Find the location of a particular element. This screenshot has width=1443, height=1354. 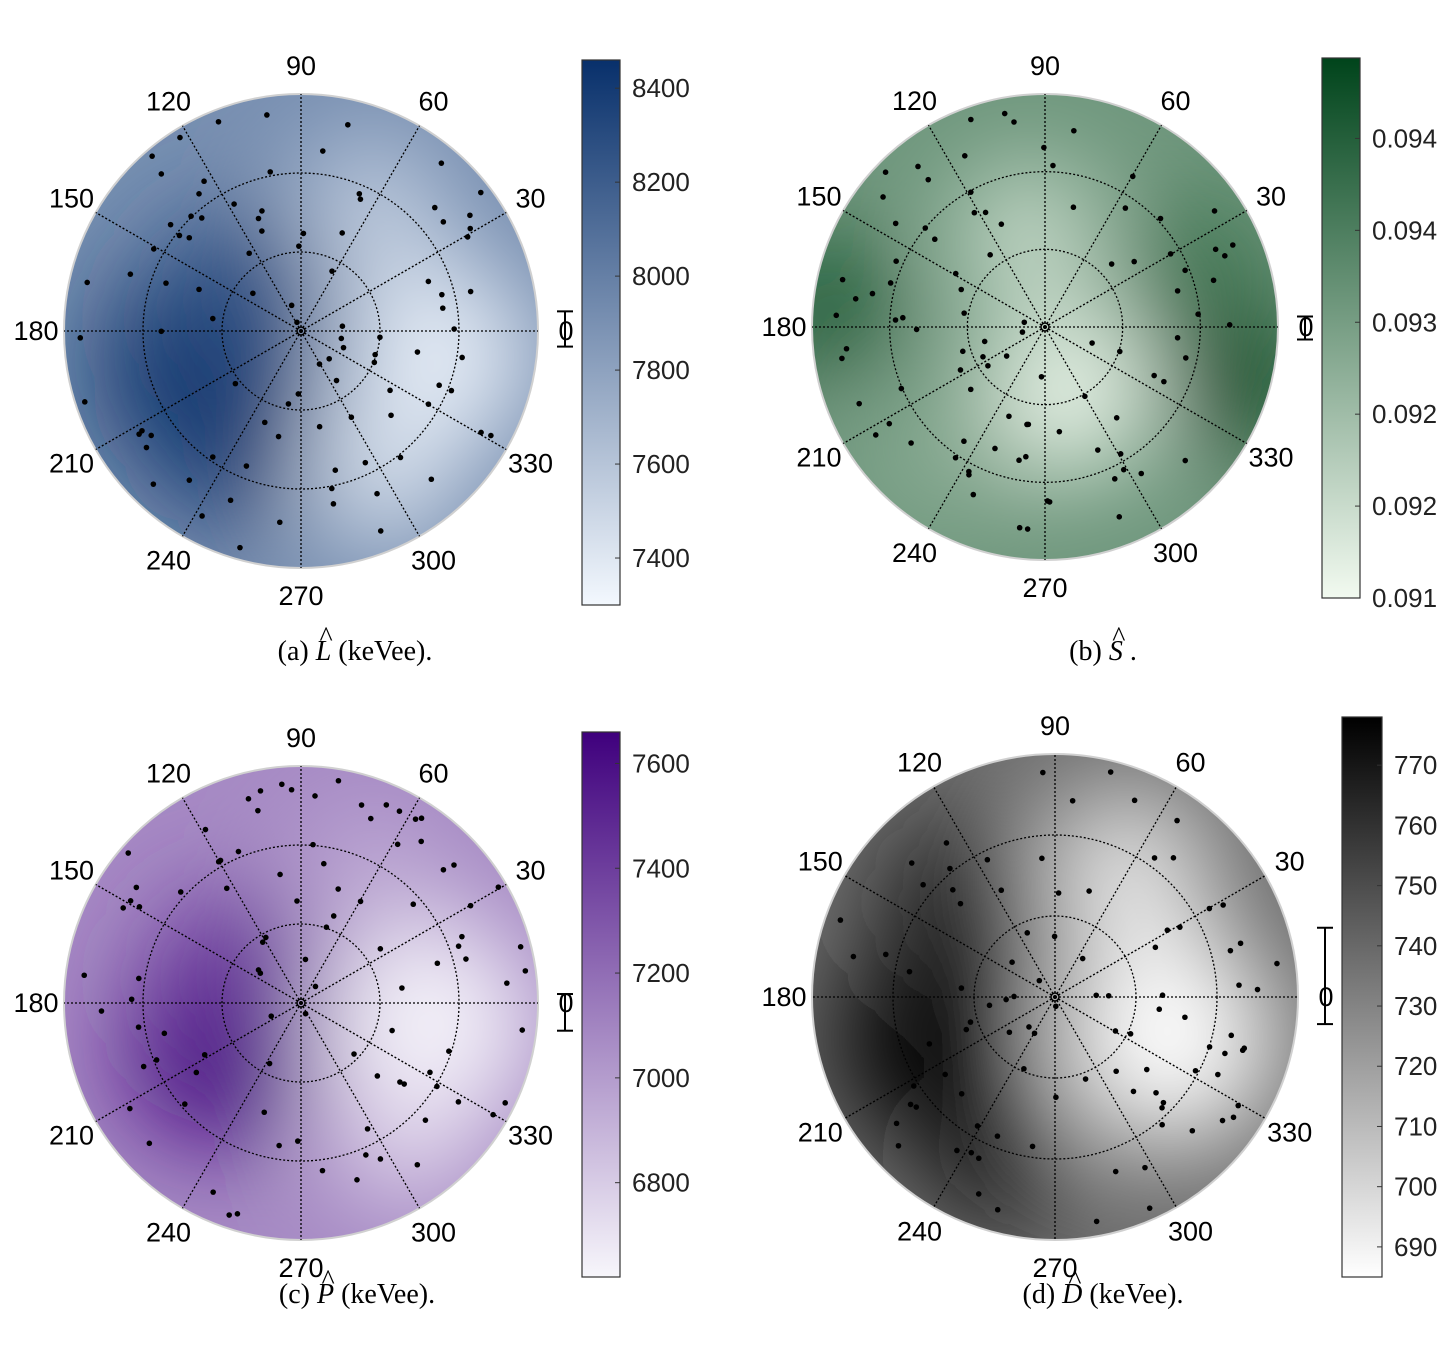

sample-points is located at coordinates (285, 331).